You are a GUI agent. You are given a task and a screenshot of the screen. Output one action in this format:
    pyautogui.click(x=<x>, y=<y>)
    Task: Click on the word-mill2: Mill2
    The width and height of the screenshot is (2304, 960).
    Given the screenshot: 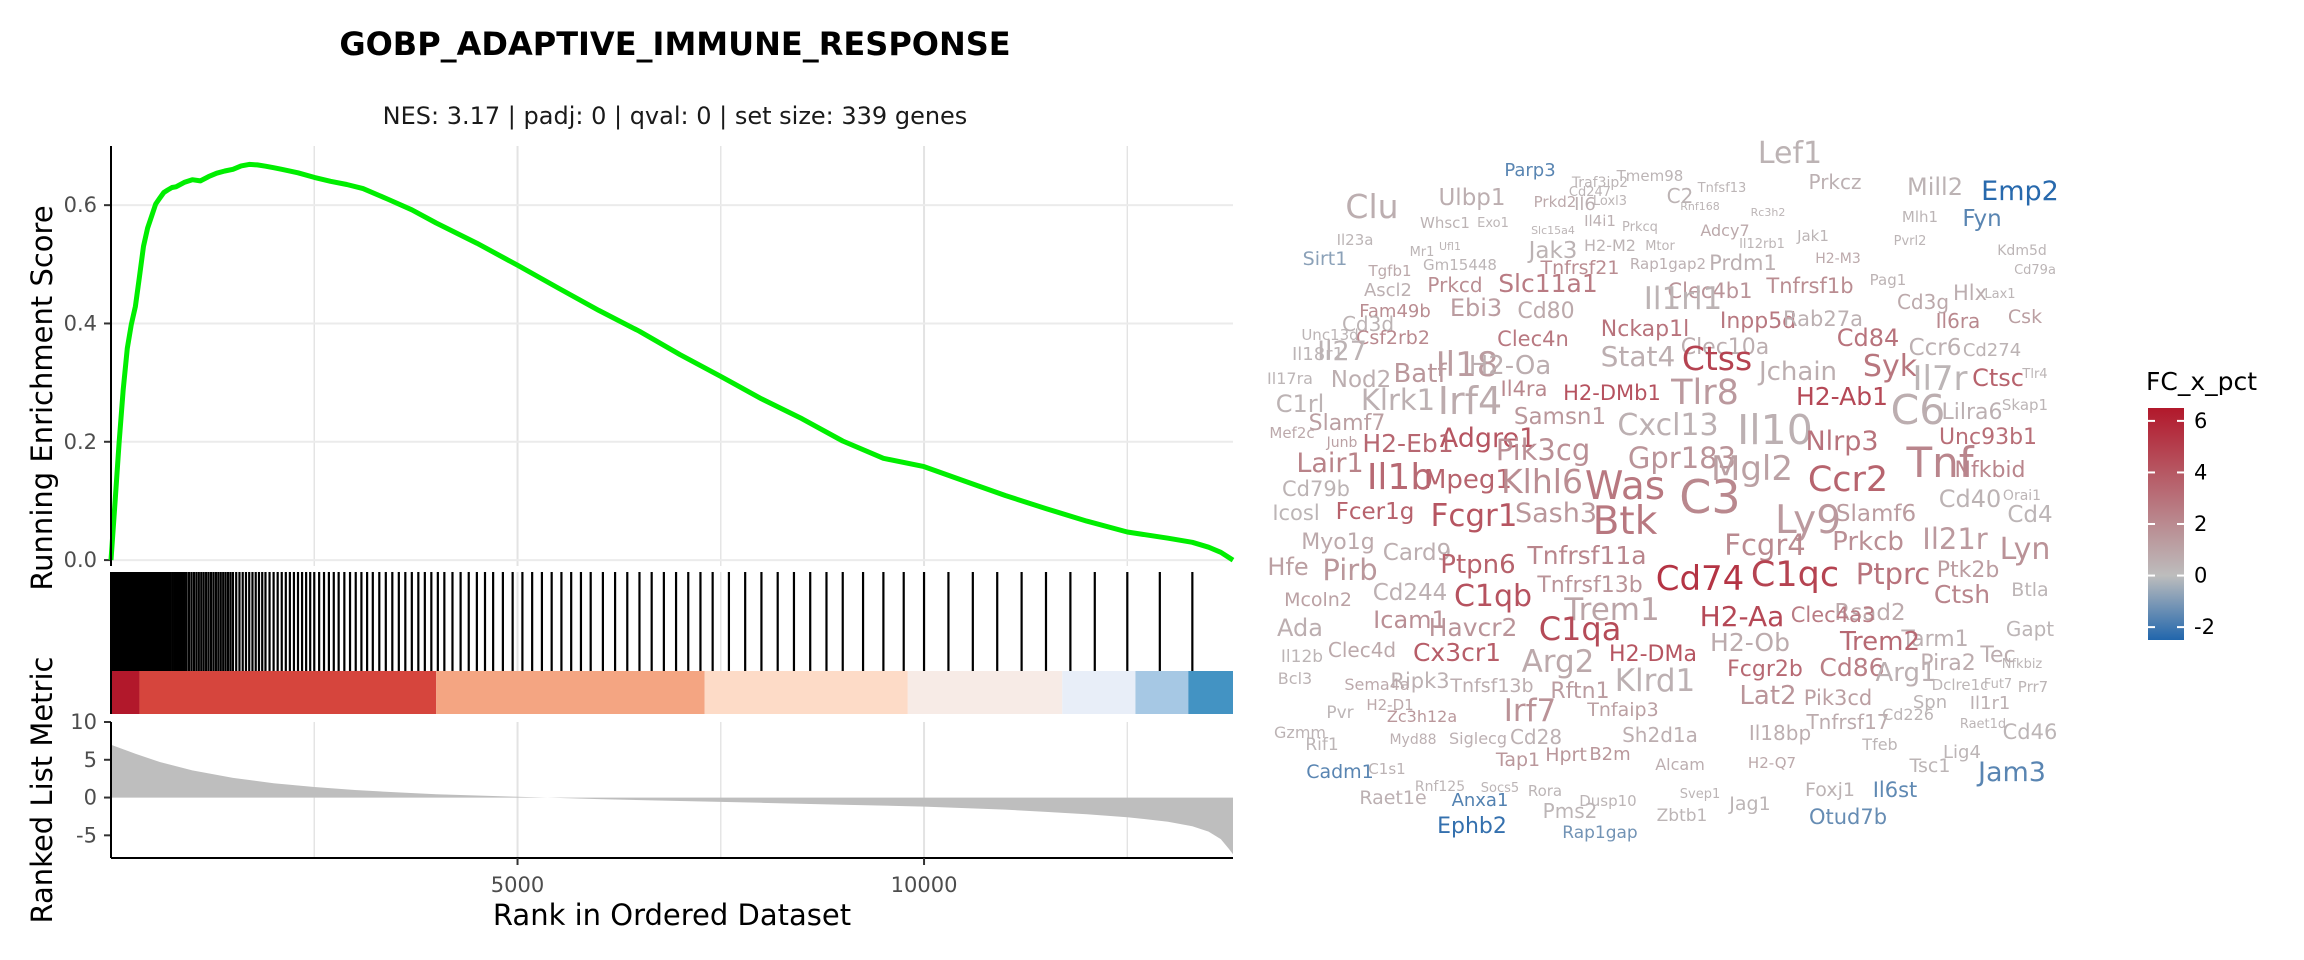 What is the action you would take?
    pyautogui.click(x=1935, y=187)
    